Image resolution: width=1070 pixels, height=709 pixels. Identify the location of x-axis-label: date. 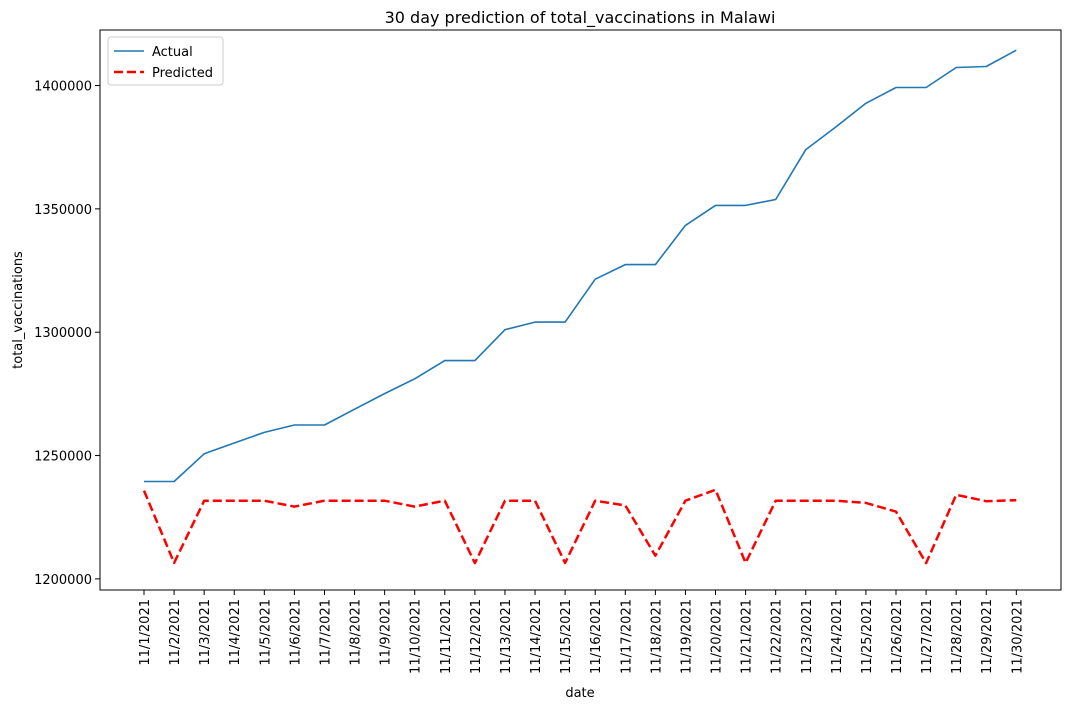
(579, 693).